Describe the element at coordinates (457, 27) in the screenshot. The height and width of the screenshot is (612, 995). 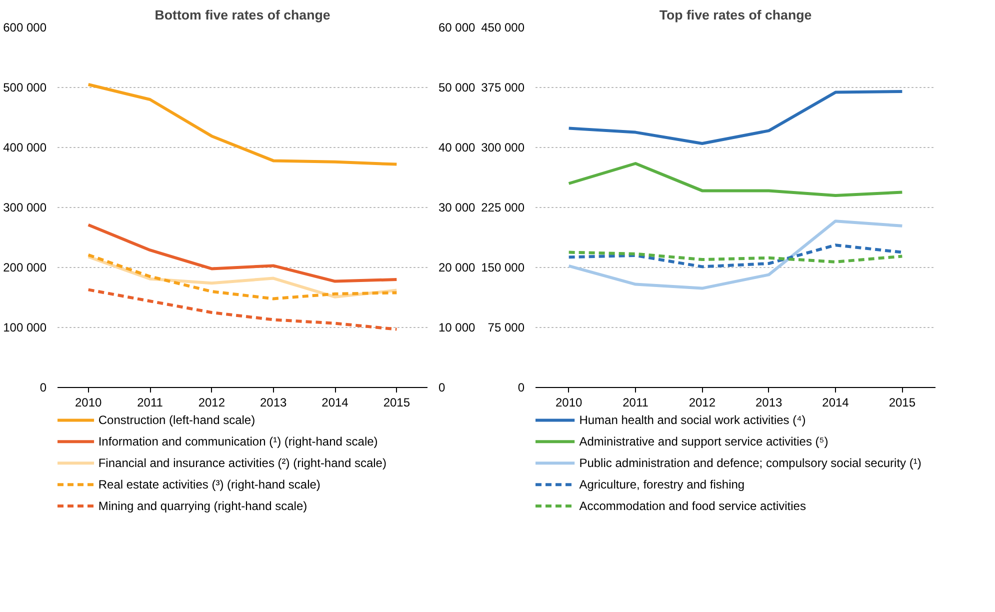
I see `y2-tick-label: 60 000` at that location.